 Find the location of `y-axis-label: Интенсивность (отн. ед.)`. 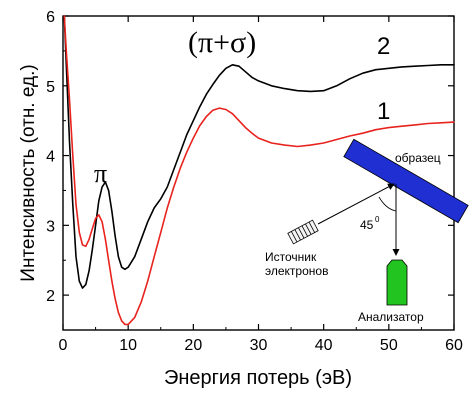

y-axis-label: Интенсивность (отн. ед.) is located at coordinates (28, 172).